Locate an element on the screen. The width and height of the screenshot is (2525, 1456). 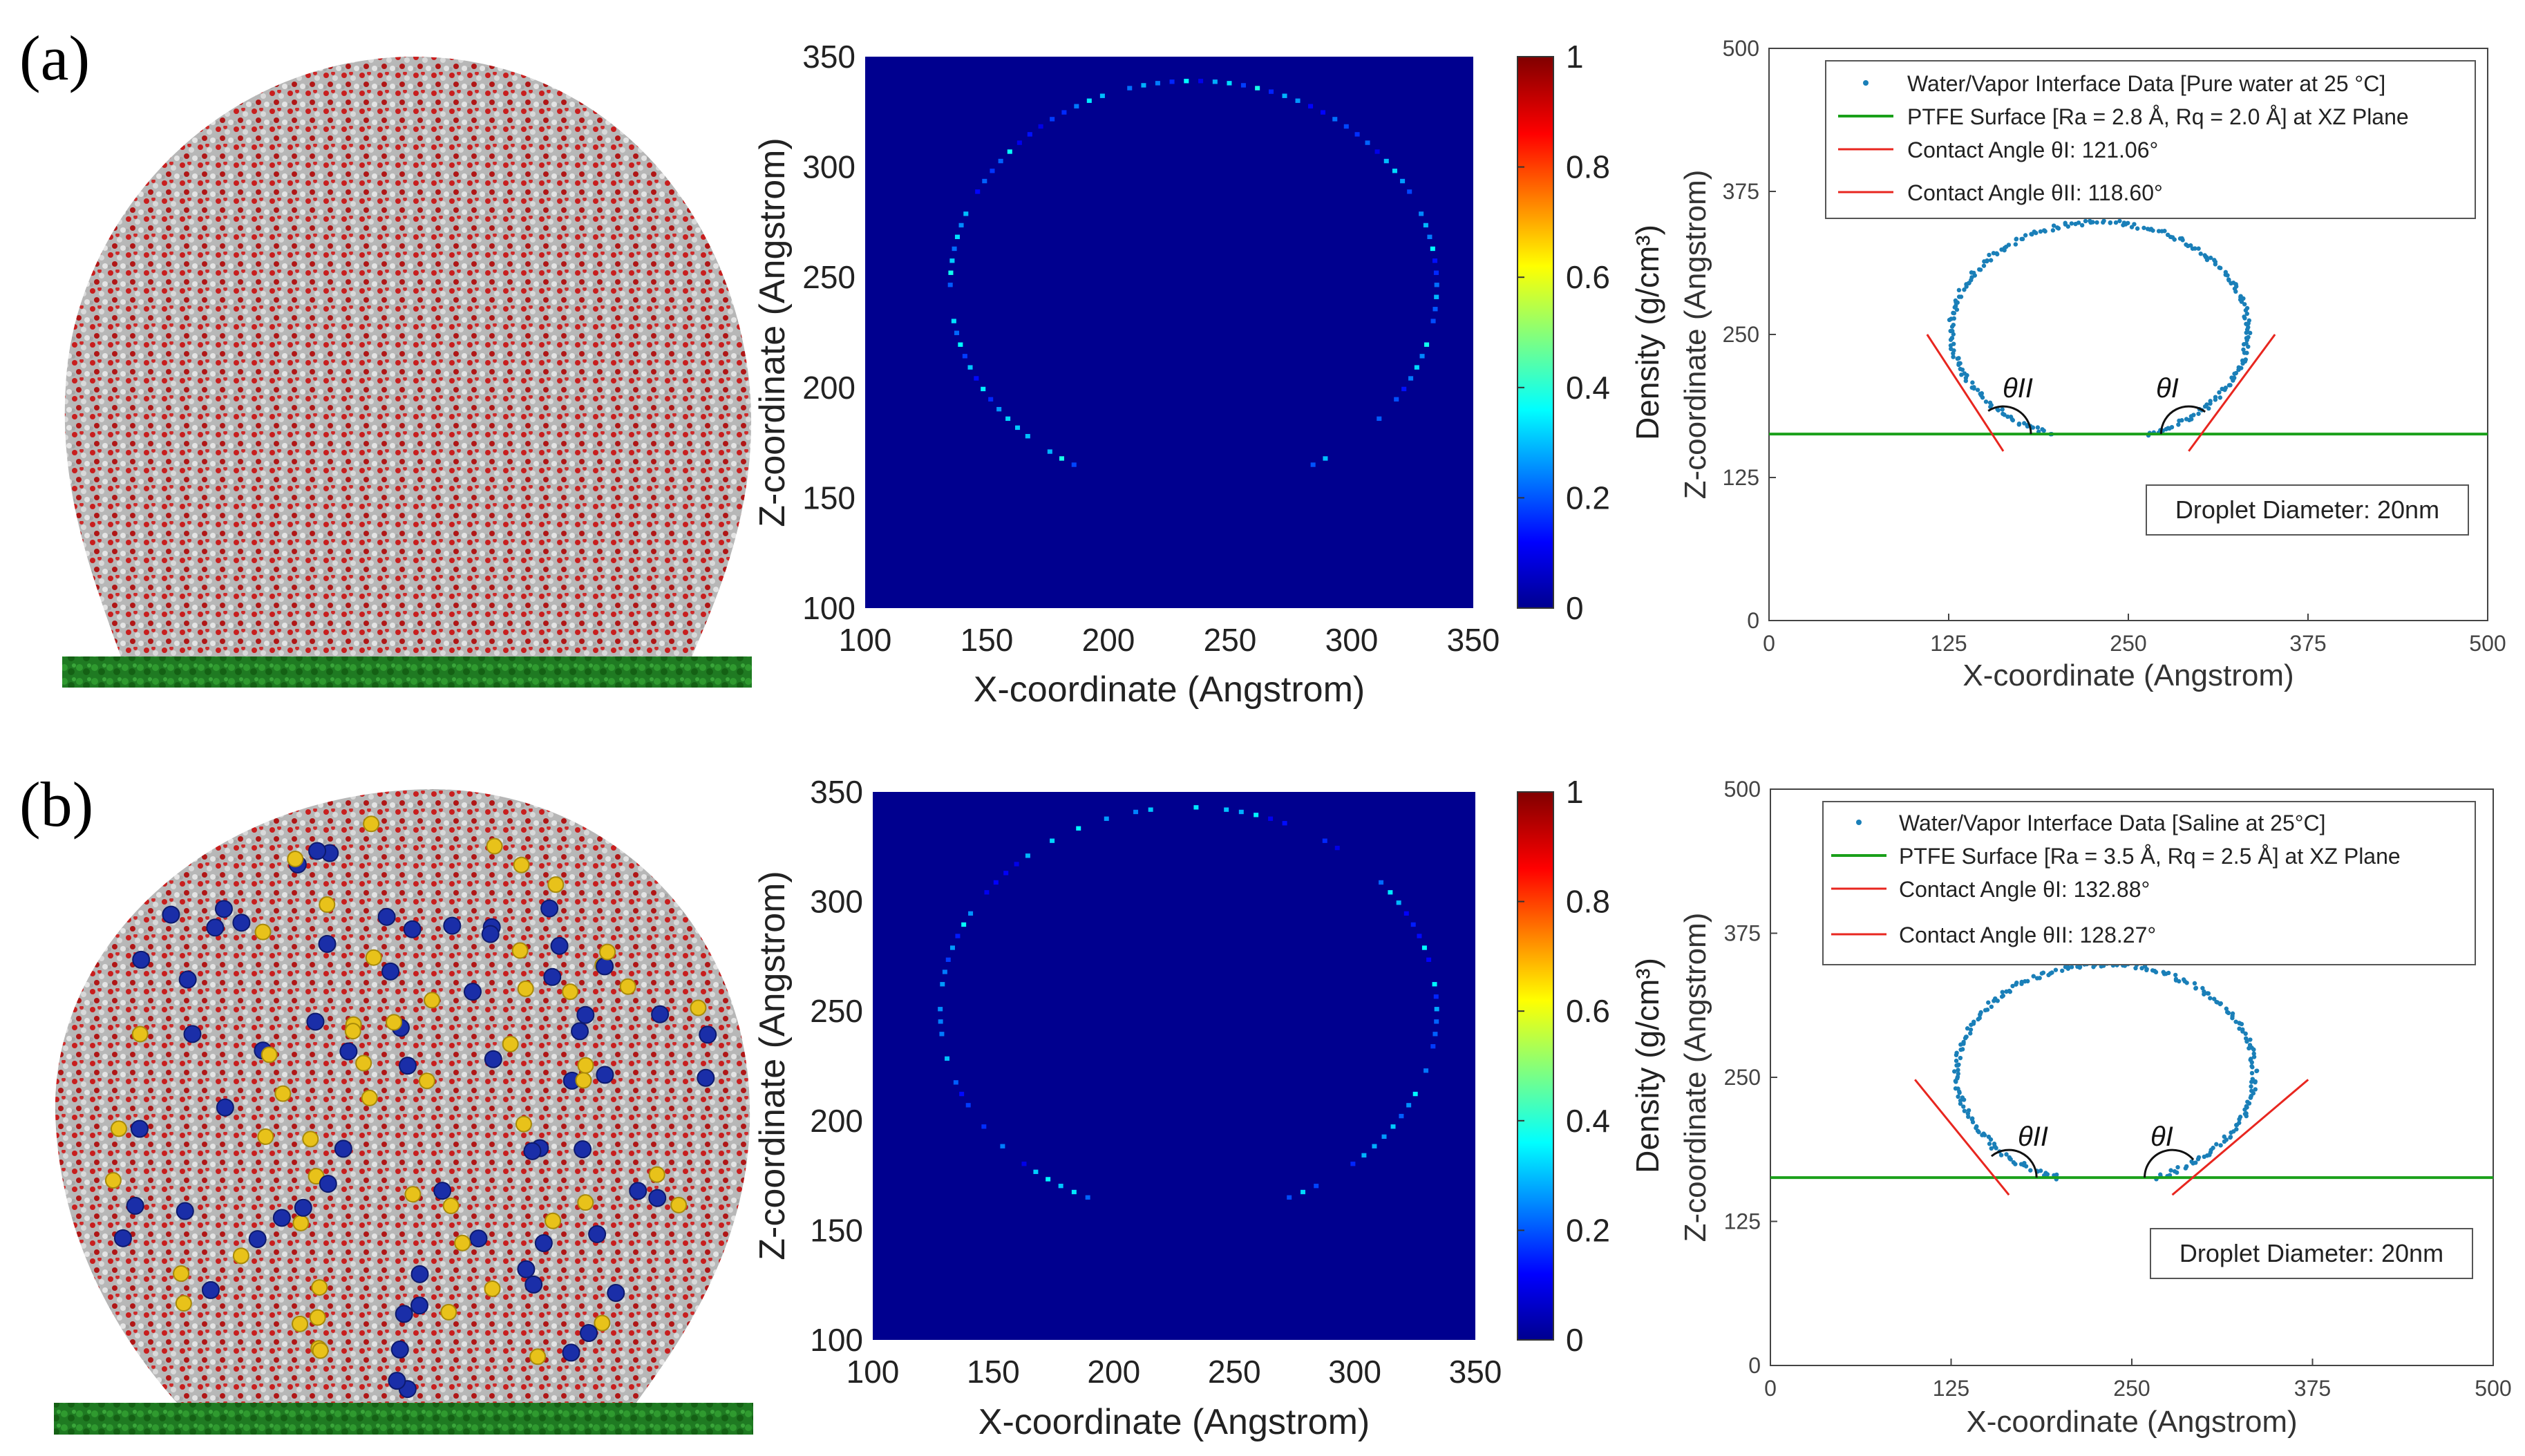
heatmap-y-label-b: Z-coordinate (Angstrom) is located at coordinates (773, 1065).